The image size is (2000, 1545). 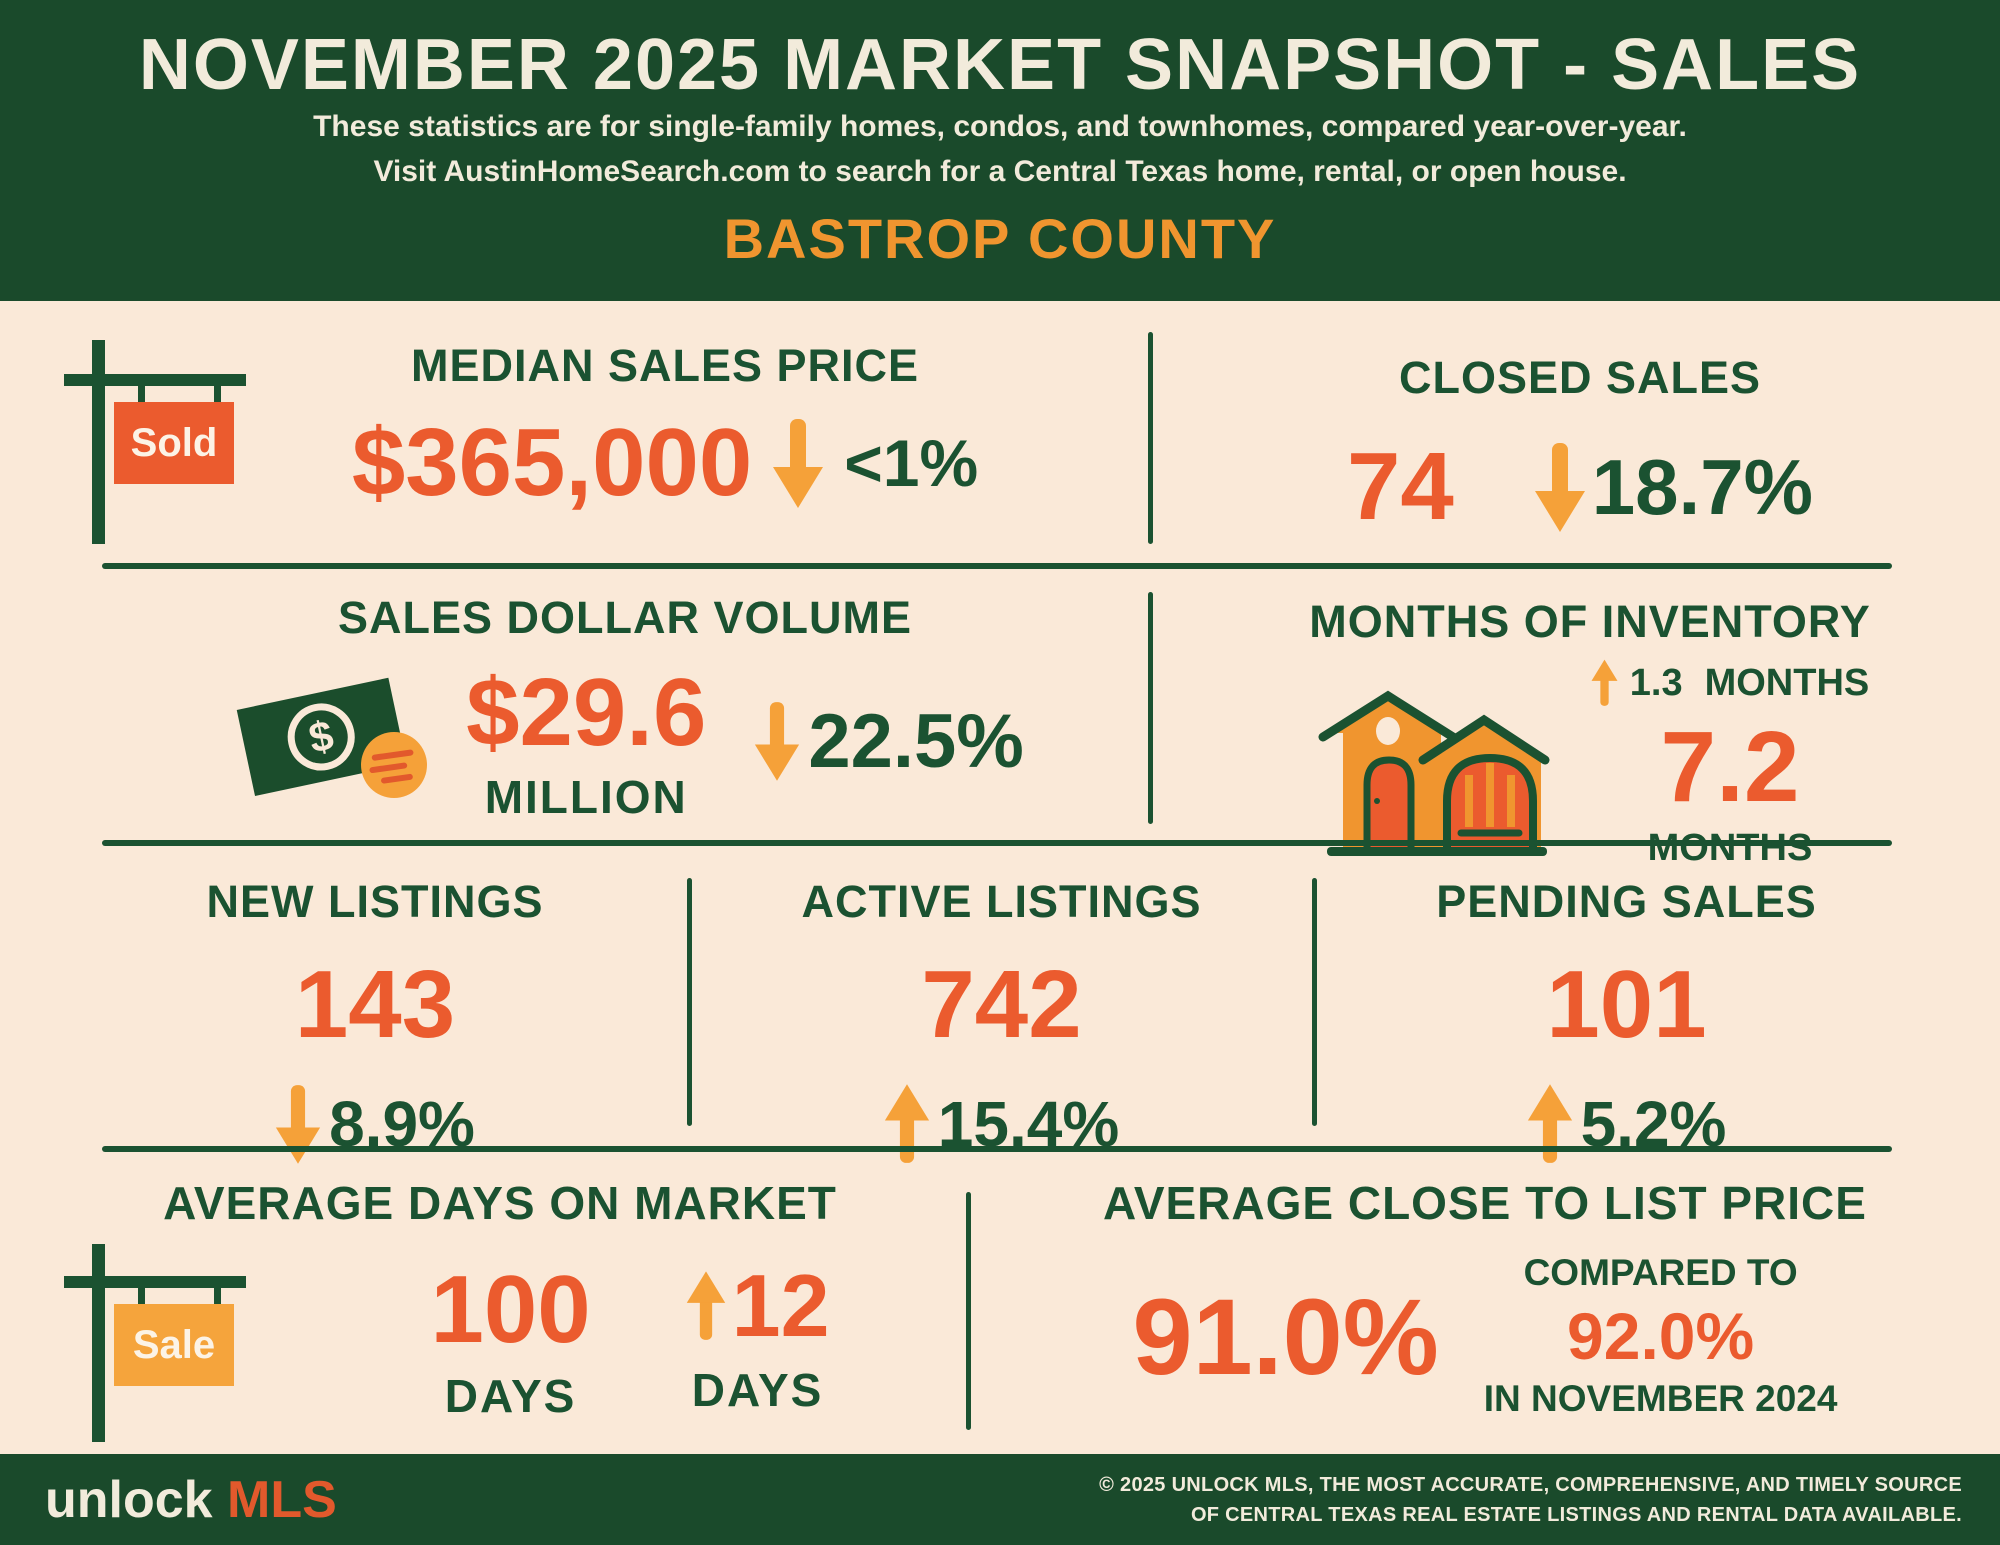 What do you see at coordinates (586, 797) in the screenshot?
I see `sales-dollar-volume-unit: MILLION` at bounding box center [586, 797].